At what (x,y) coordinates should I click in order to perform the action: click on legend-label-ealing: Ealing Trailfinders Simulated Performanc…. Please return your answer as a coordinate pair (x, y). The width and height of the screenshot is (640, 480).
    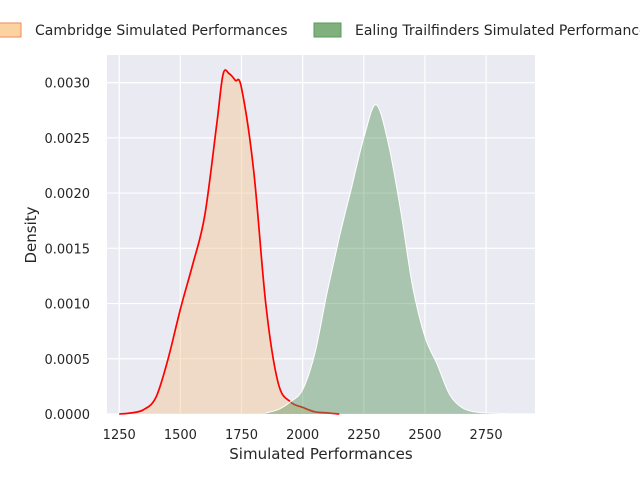
    Looking at the image, I should click on (497, 31).